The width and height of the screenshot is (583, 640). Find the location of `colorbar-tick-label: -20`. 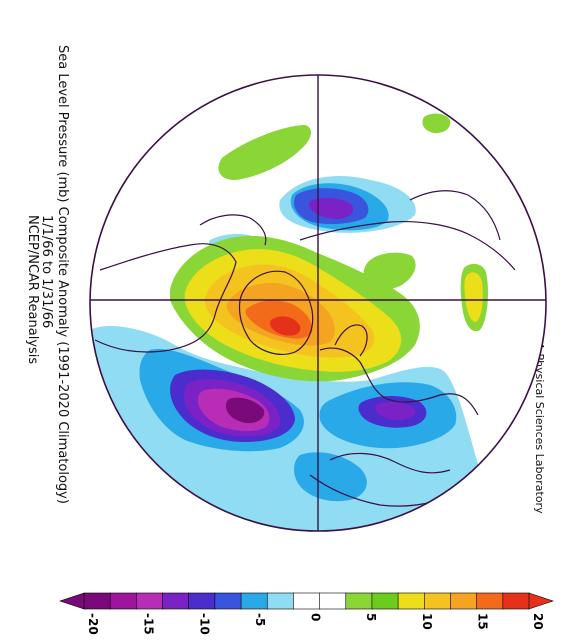

colorbar-tick-label: -20 is located at coordinates (93, 624).